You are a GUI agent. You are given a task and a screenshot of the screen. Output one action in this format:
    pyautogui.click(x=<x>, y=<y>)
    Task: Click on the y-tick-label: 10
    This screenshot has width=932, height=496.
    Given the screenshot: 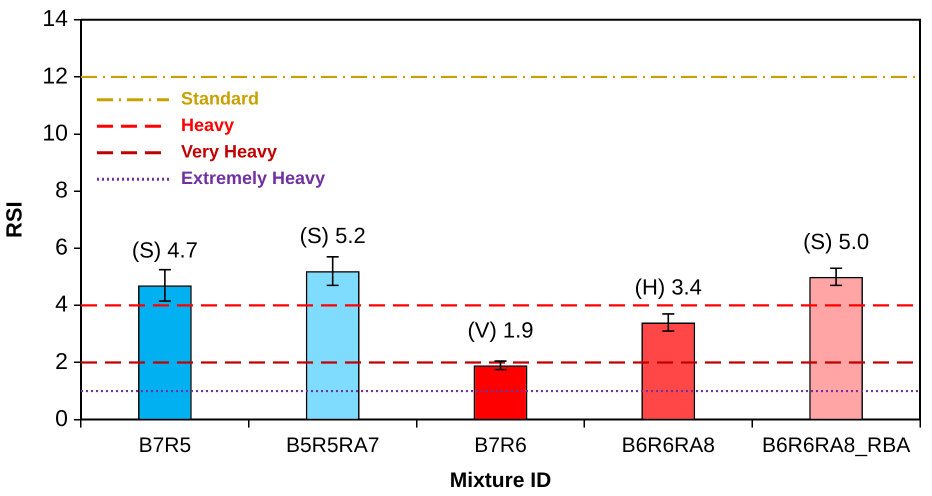 What is the action you would take?
    pyautogui.click(x=55, y=132)
    